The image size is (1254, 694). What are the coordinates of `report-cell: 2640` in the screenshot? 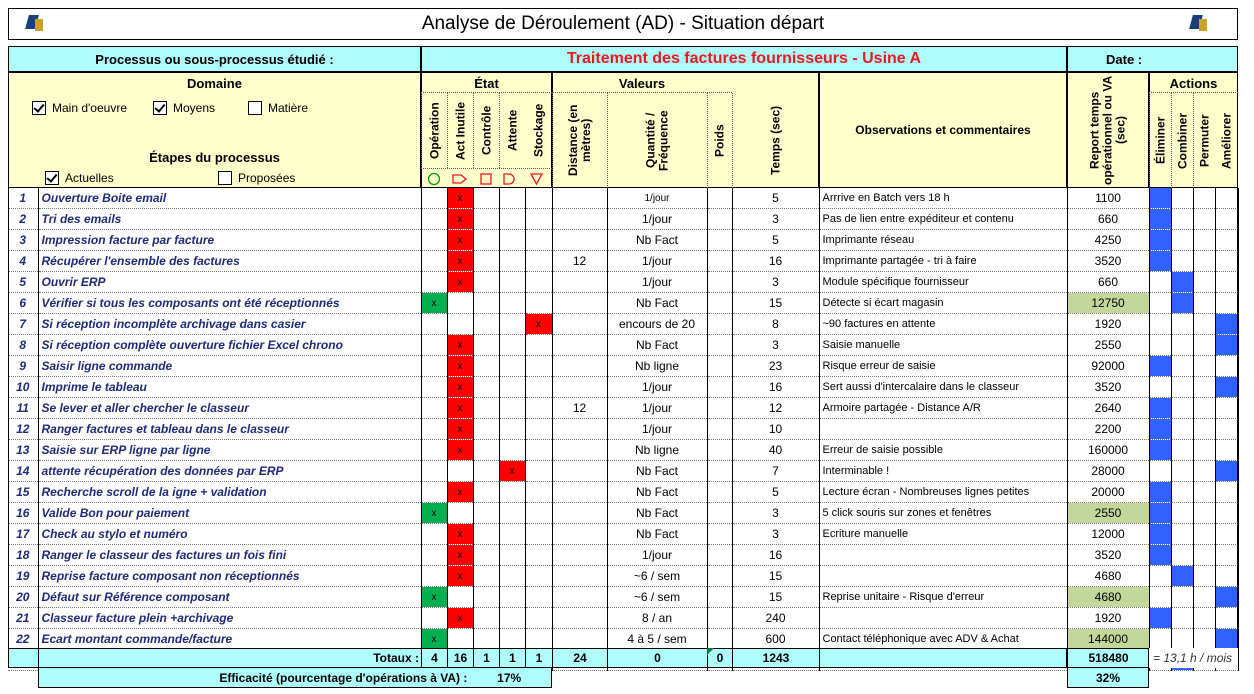 It's located at (1108, 408).